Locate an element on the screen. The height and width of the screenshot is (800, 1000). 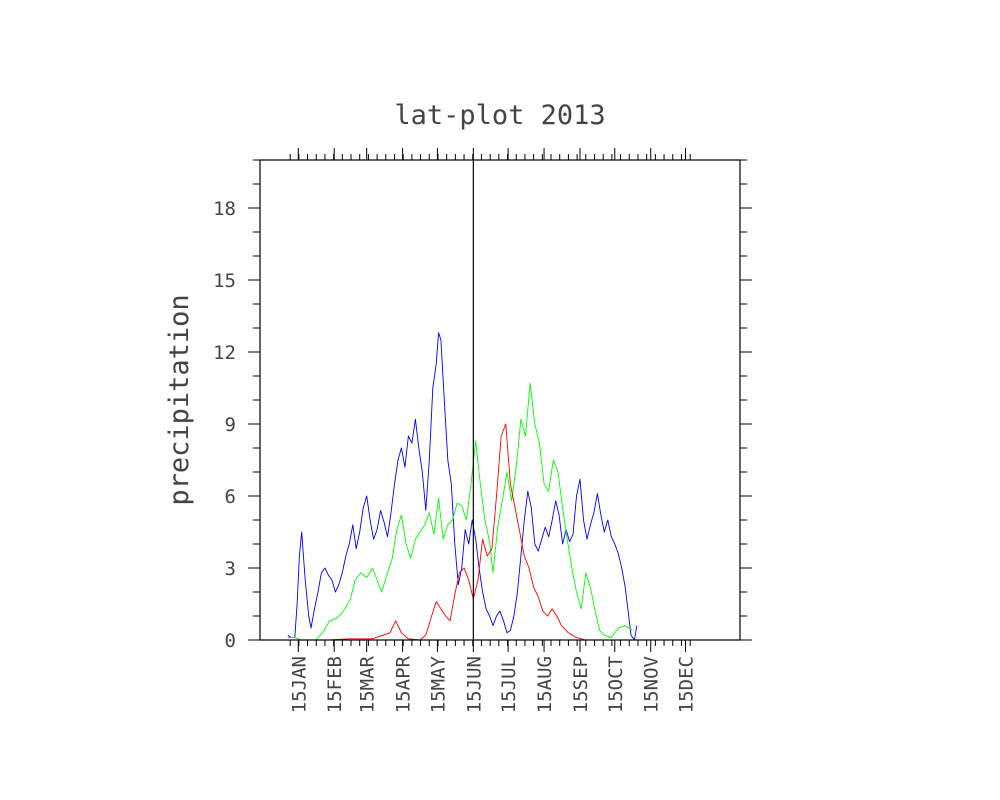
x-tick-label: 15DEC is located at coordinates (687, 684).